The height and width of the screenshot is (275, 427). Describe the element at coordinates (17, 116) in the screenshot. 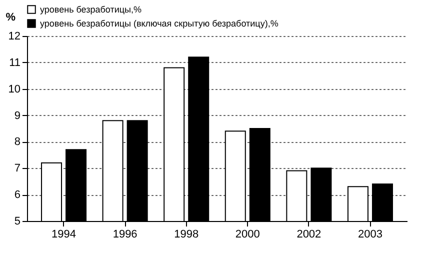

I see `y-tick-label: 9` at that location.